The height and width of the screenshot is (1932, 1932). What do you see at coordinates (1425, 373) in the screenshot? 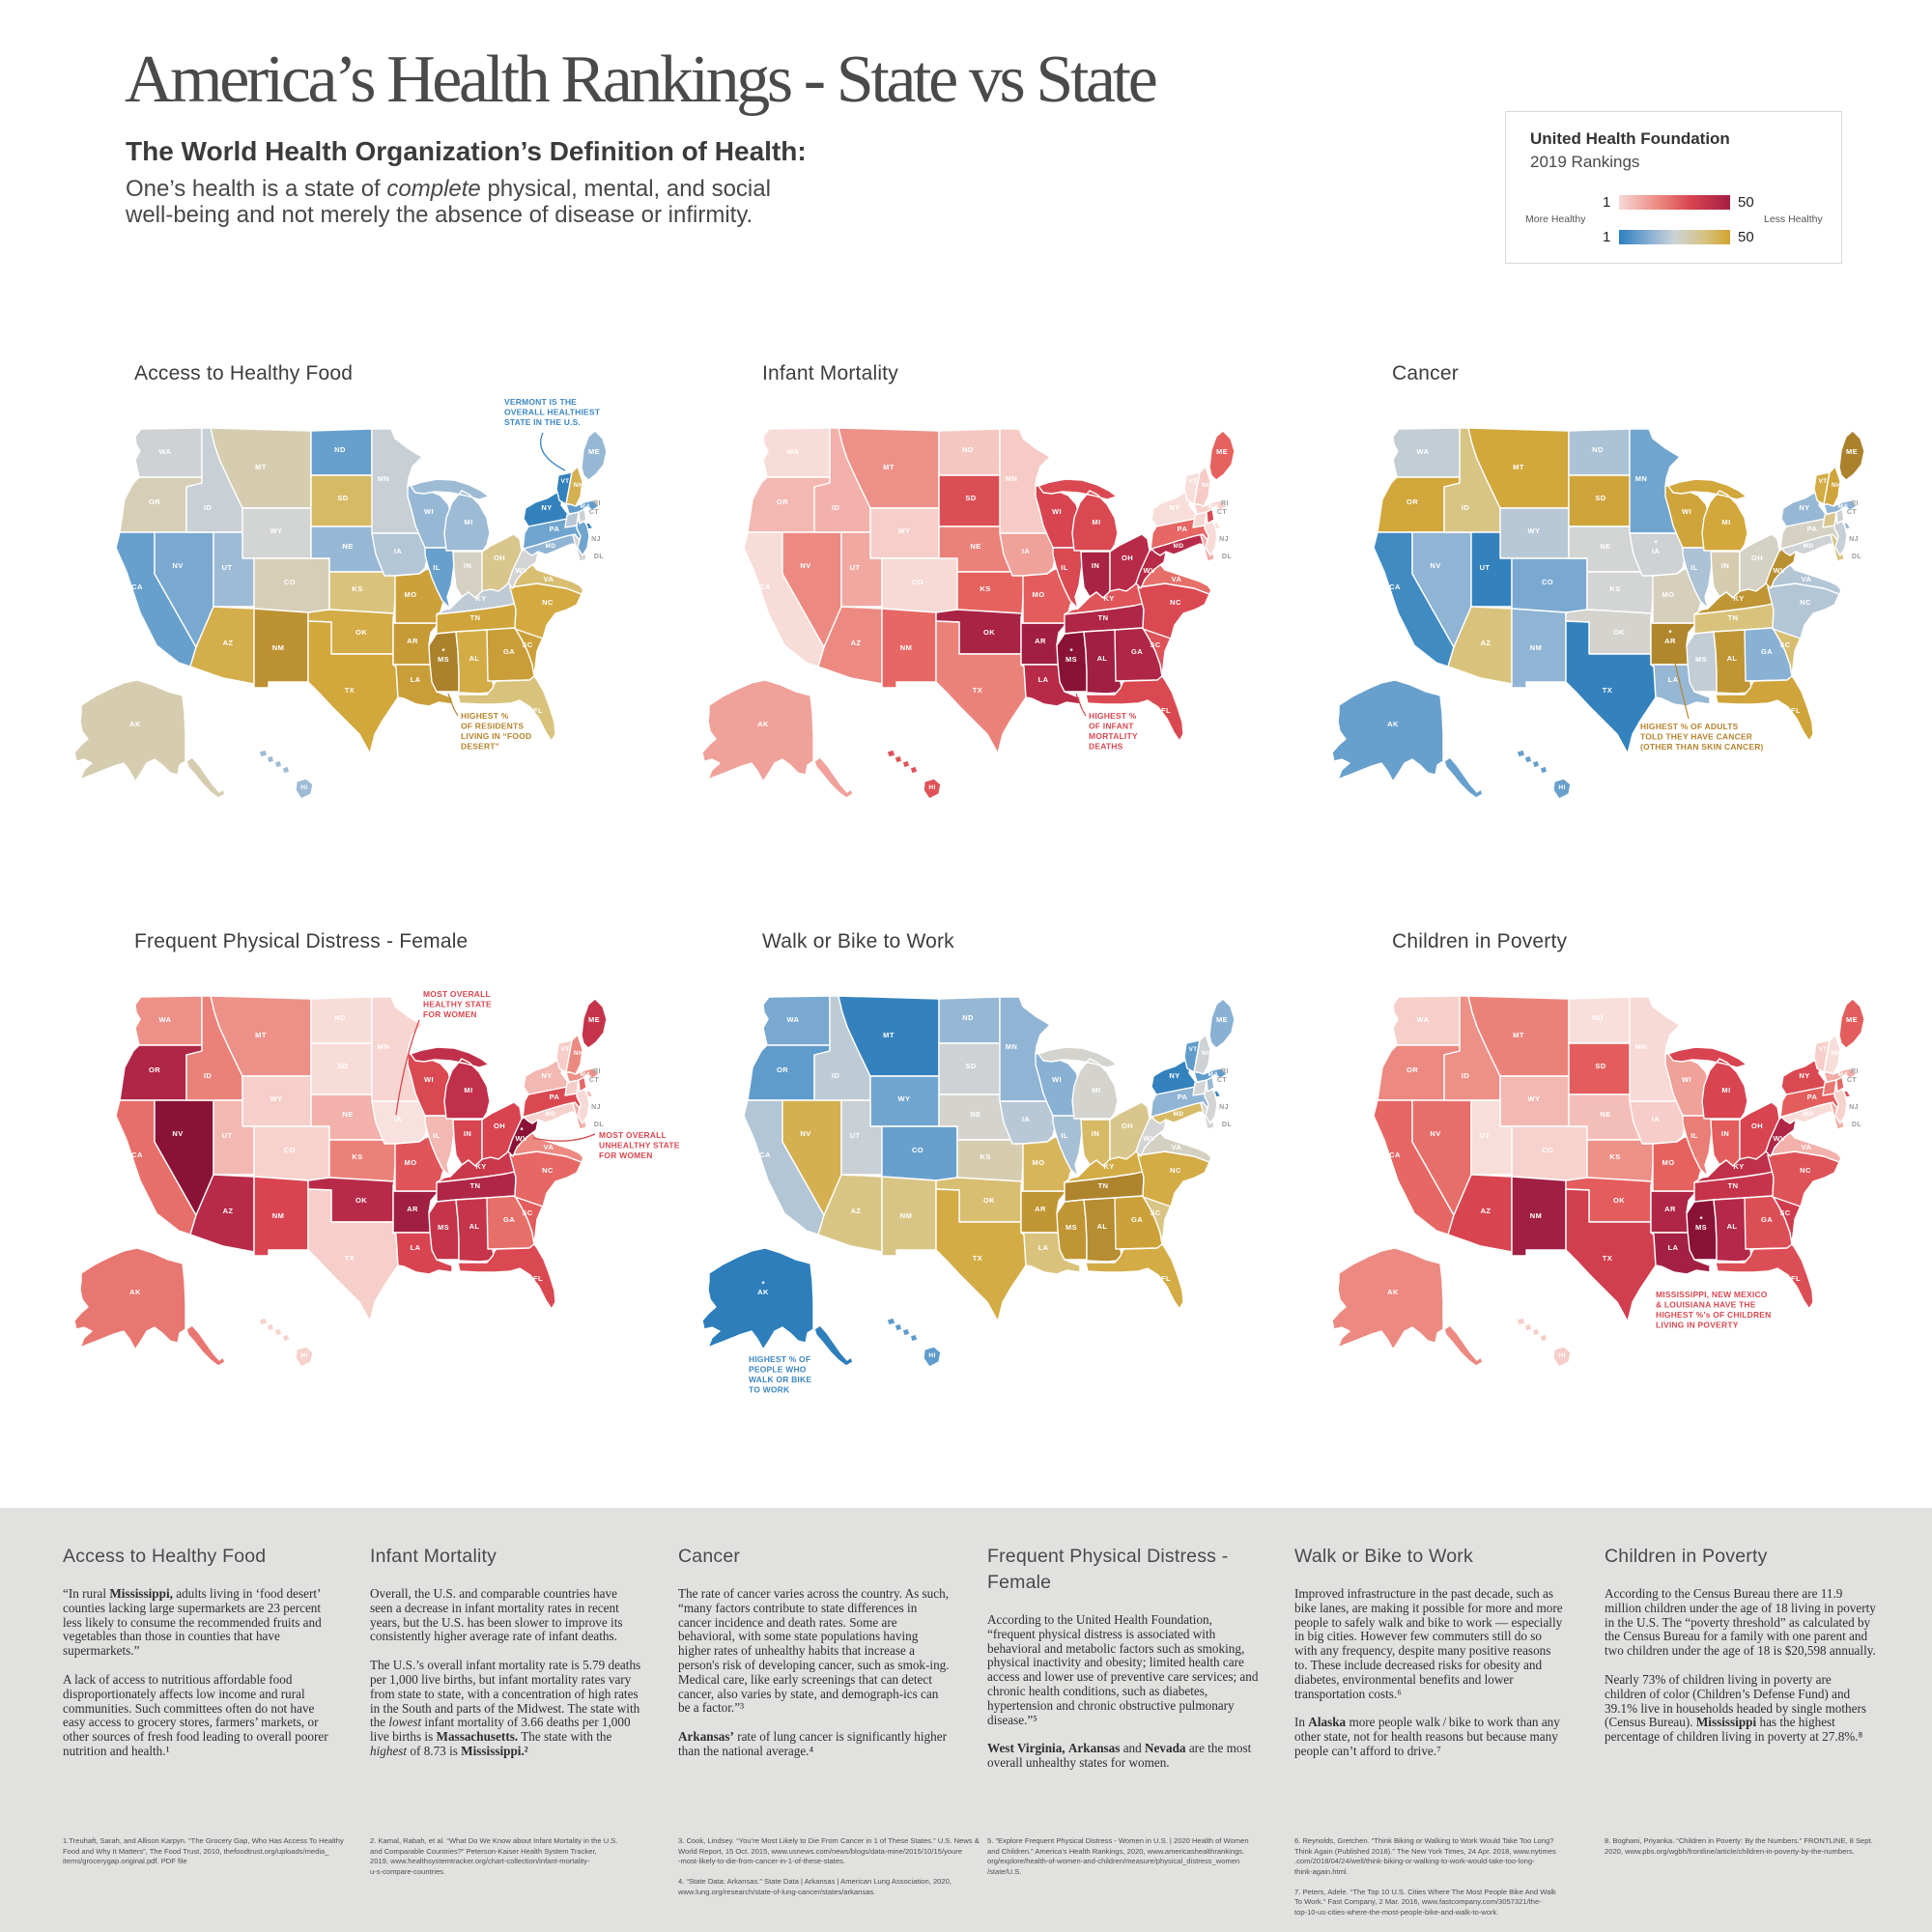
I see `svg-text: Cancer` at bounding box center [1425, 373].